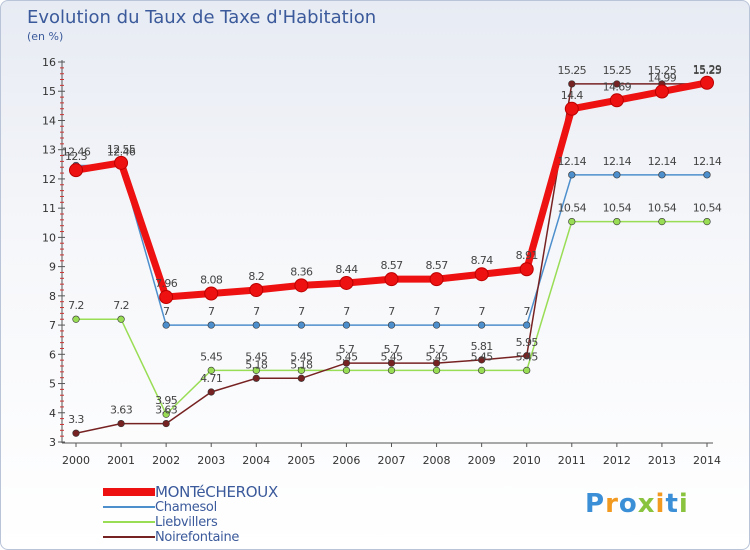  I want to click on logo-letter: r, so click(612, 504).